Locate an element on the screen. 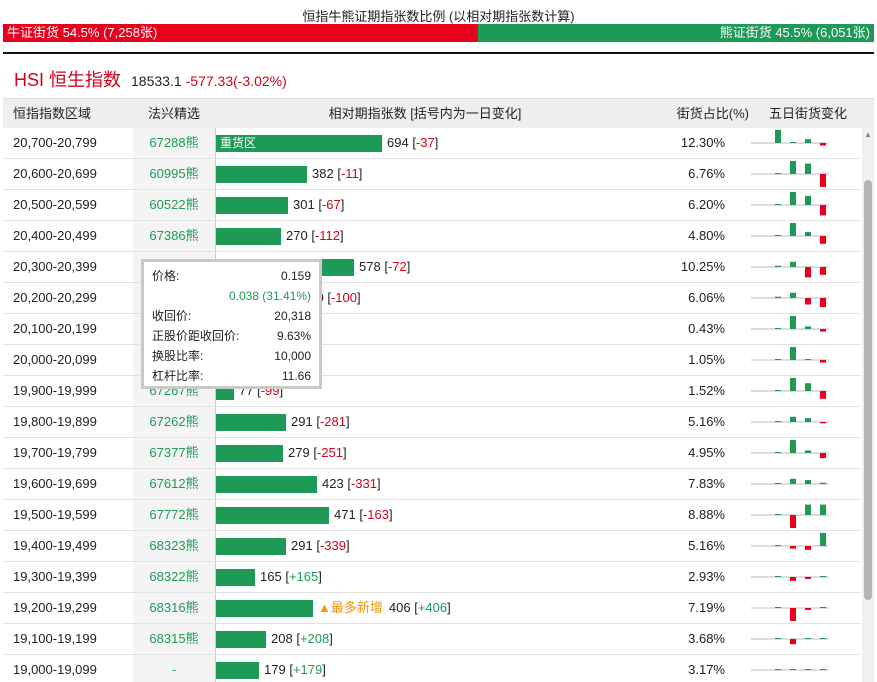  table-row: 19,500-19,599 67772熊 471 [-163] 8.88% is located at coordinates (432, 515).